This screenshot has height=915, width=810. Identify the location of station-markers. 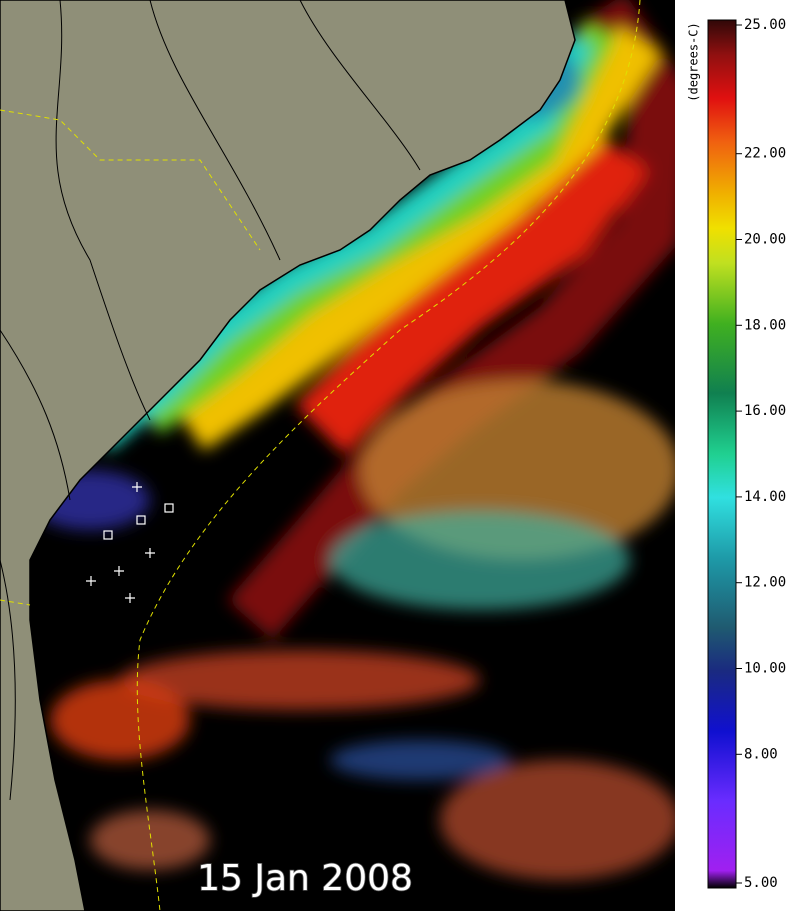
(130, 542).